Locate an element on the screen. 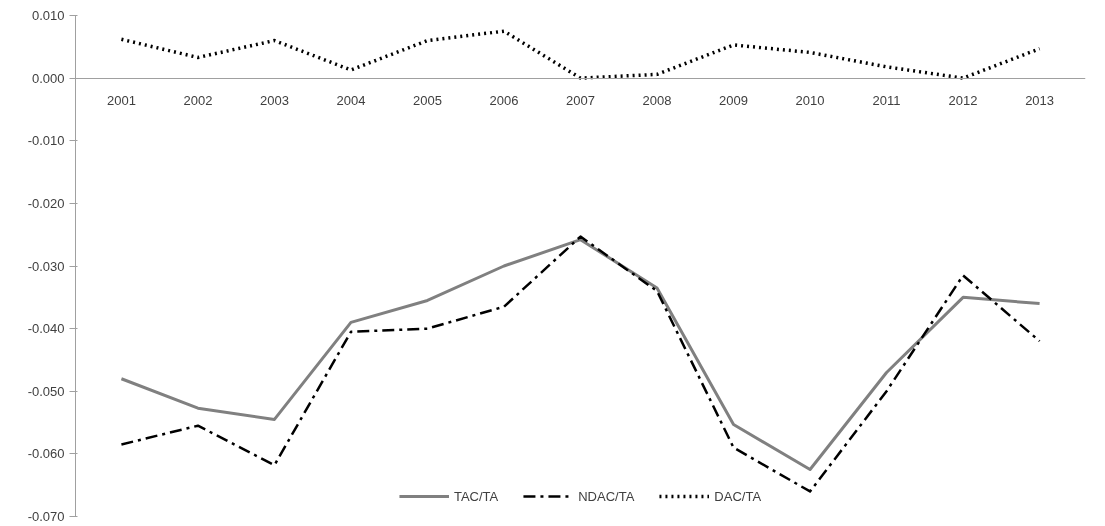 The image size is (1105, 526). x-tick-label: 2004 is located at coordinates (351, 101).